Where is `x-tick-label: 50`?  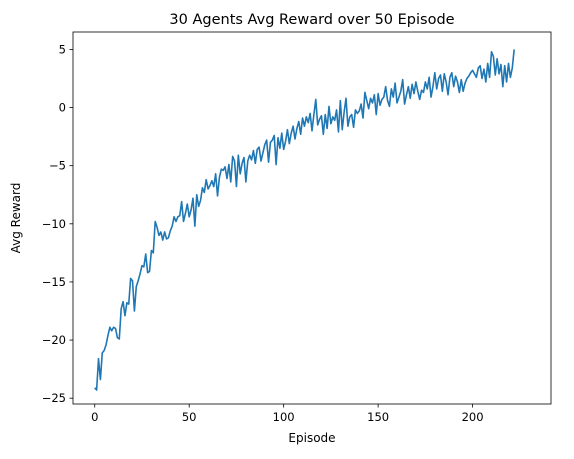
x-tick-label: 50 is located at coordinates (189, 417).